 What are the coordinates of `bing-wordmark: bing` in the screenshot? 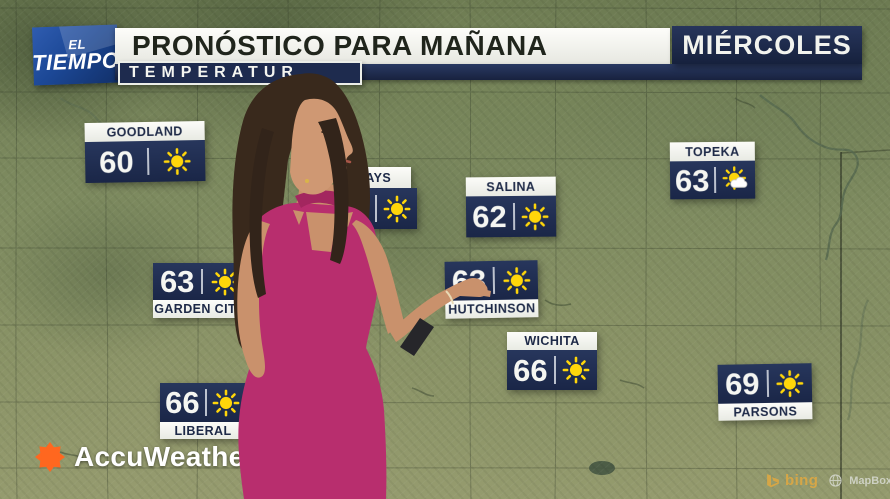 It's located at (802, 480).